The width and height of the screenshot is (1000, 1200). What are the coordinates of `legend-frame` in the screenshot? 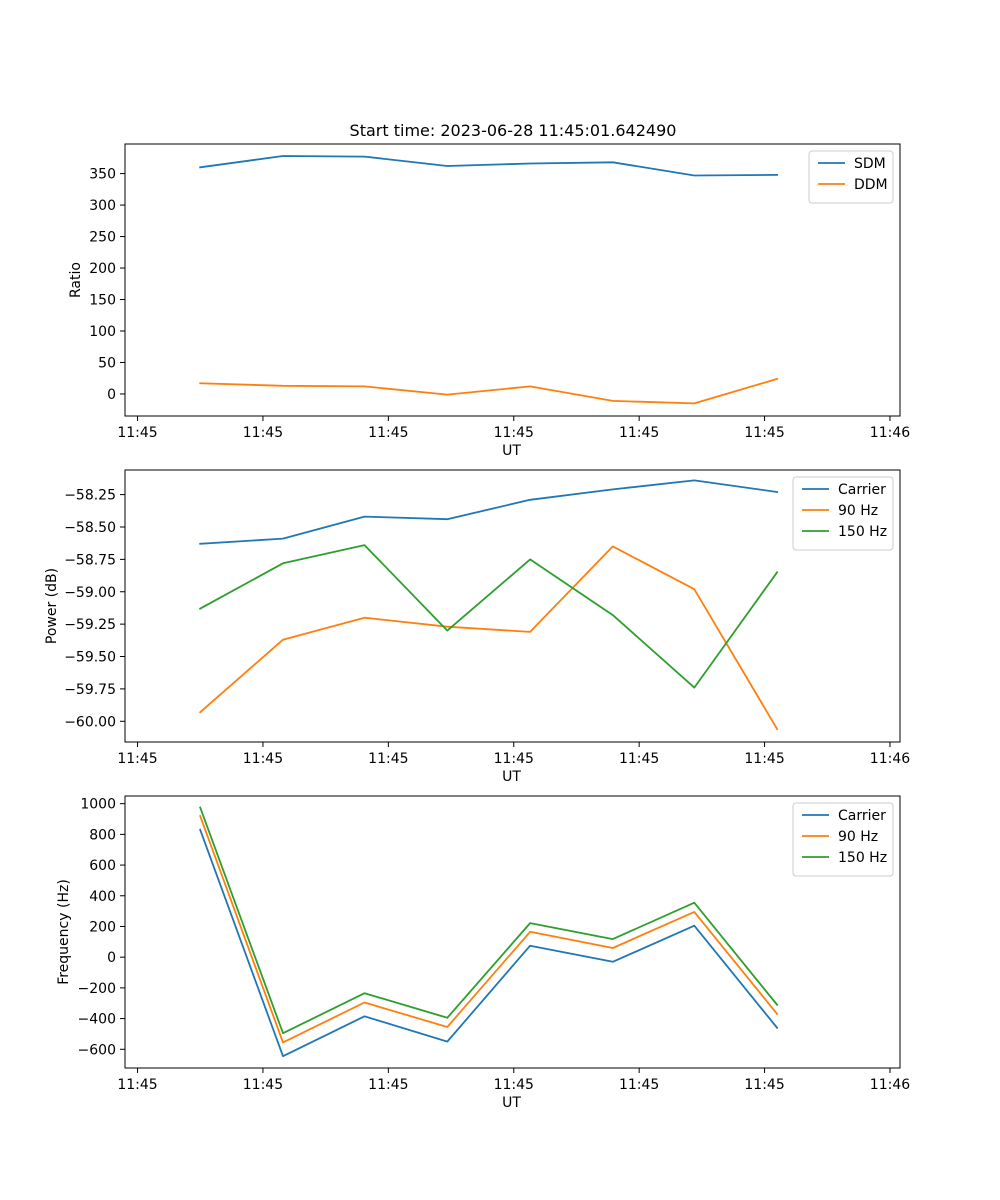 It's located at (851, 177).